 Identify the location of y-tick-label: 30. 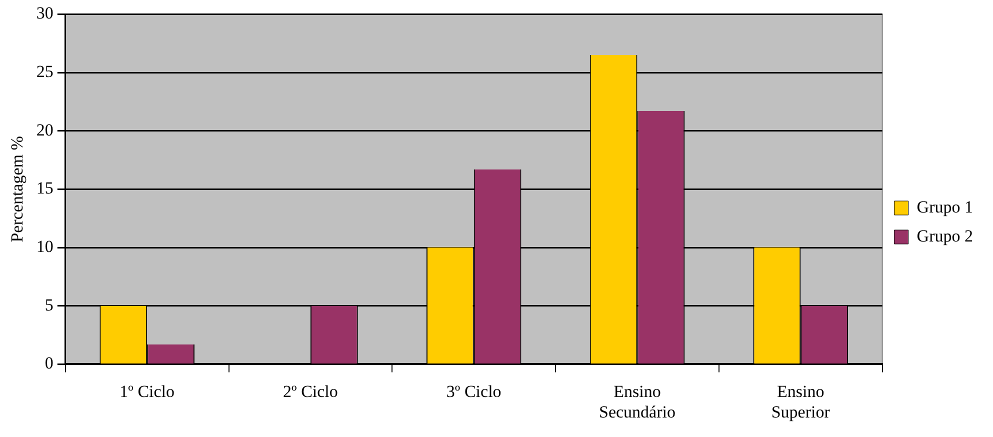
(45, 13).